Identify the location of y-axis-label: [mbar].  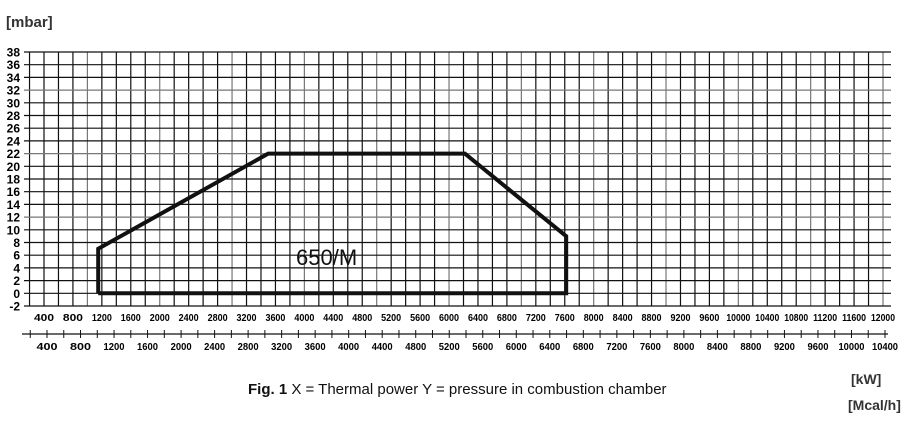
(29, 22).